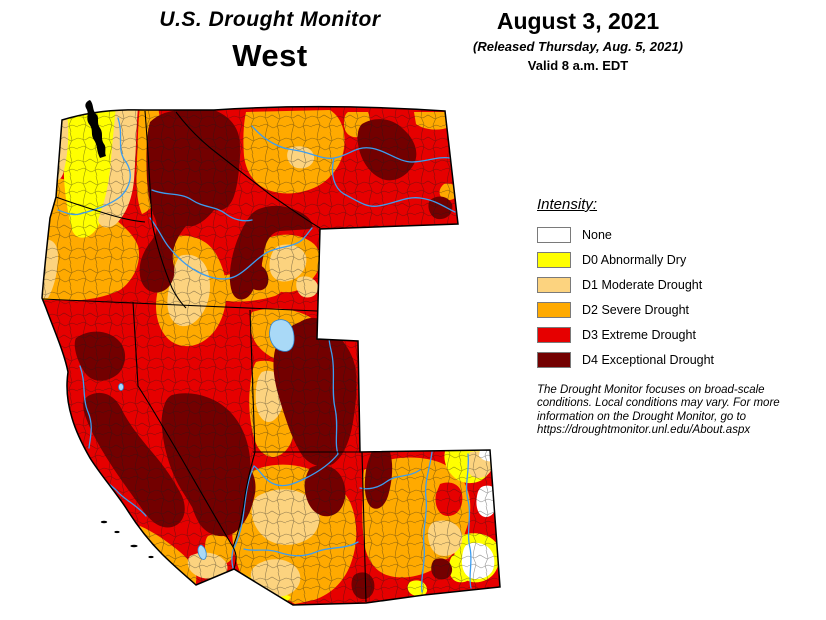 Image resolution: width=826 pixels, height=620 pixels. What do you see at coordinates (636, 309) in the screenshot?
I see `legend-label: D2 Severe Drought` at bounding box center [636, 309].